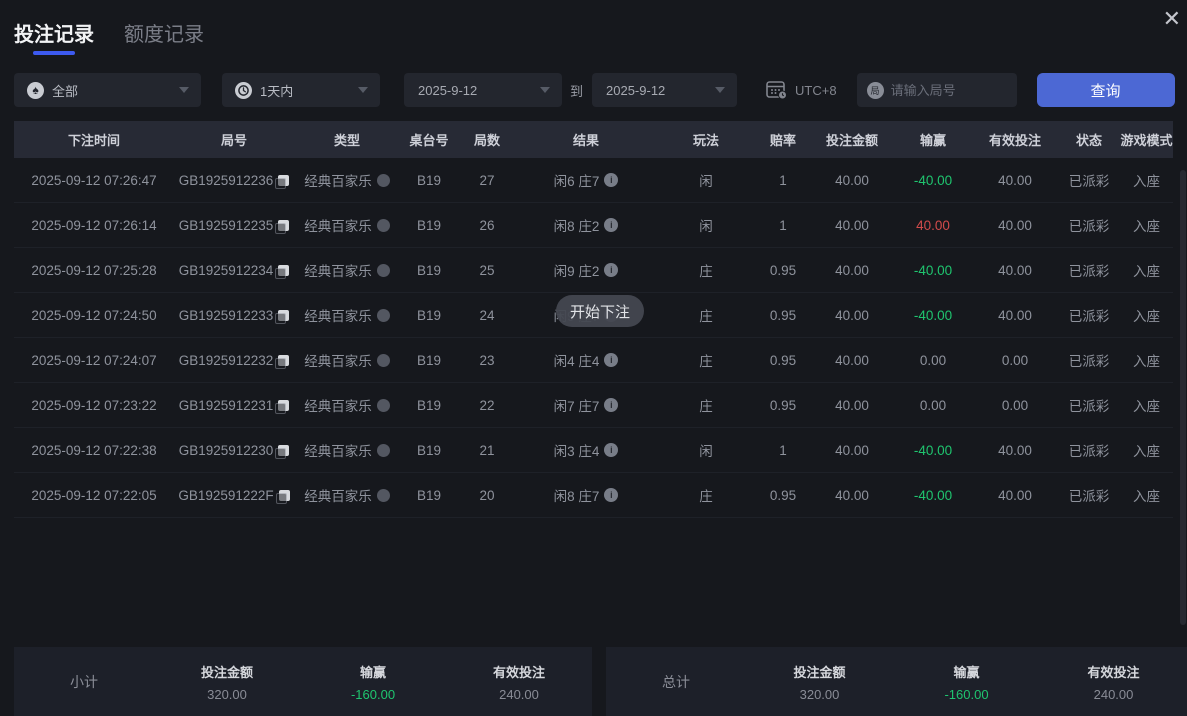  Describe the element at coordinates (953, 90) in the screenshot. I see `round-search-input` at that location.